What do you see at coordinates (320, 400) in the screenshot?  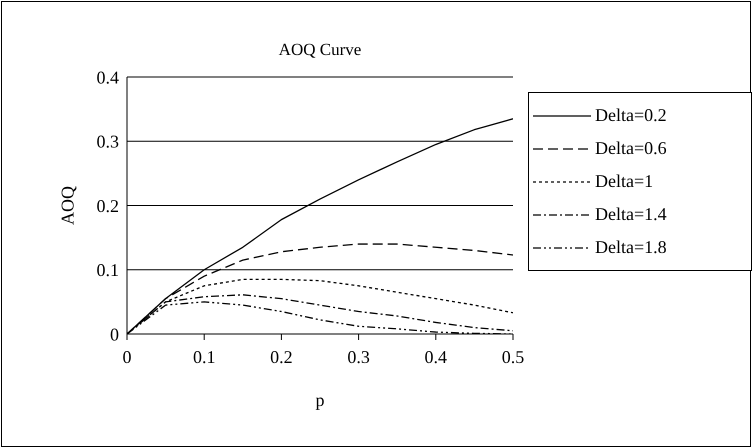 I see `x-axis-title: p` at bounding box center [320, 400].